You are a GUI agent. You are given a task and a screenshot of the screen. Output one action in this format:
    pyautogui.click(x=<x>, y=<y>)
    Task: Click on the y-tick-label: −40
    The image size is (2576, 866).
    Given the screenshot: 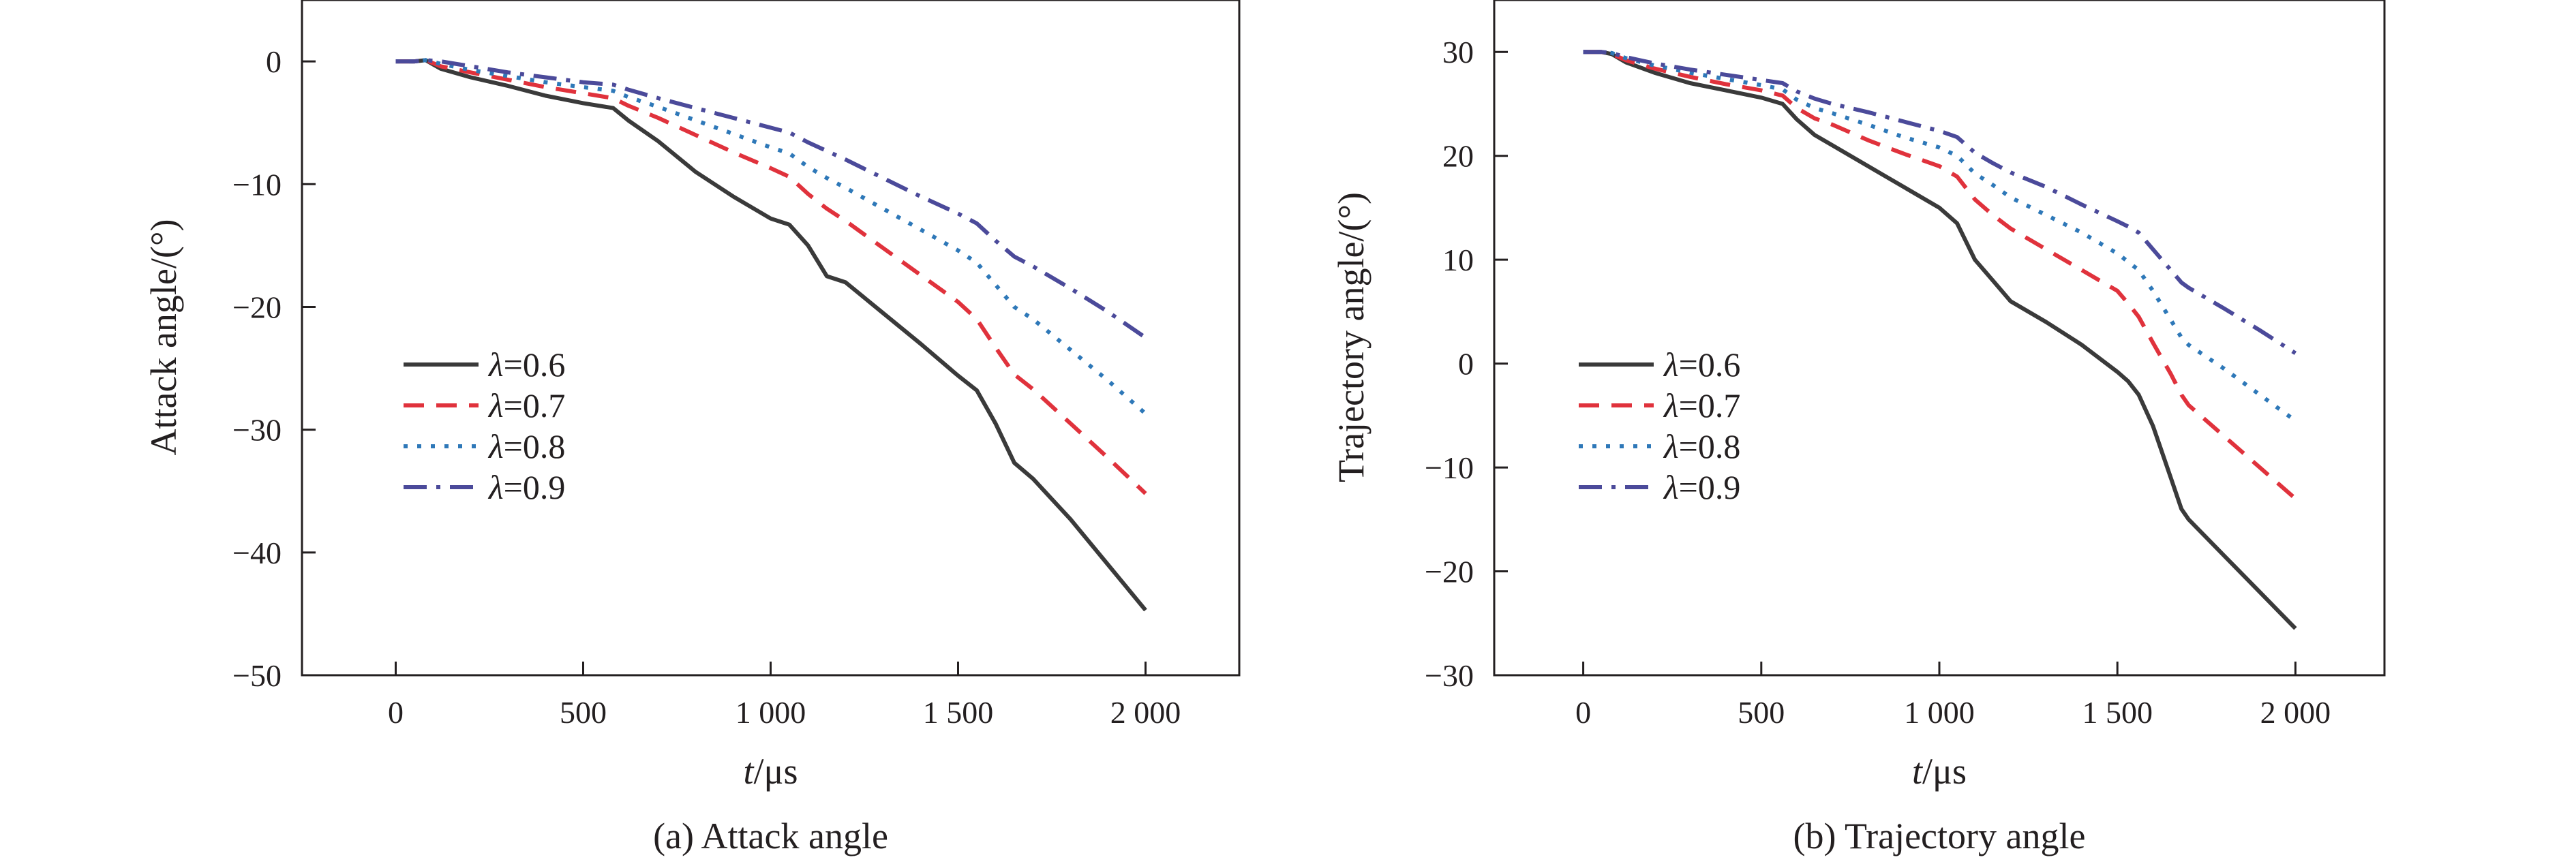 What is the action you would take?
    pyautogui.click(x=257, y=553)
    